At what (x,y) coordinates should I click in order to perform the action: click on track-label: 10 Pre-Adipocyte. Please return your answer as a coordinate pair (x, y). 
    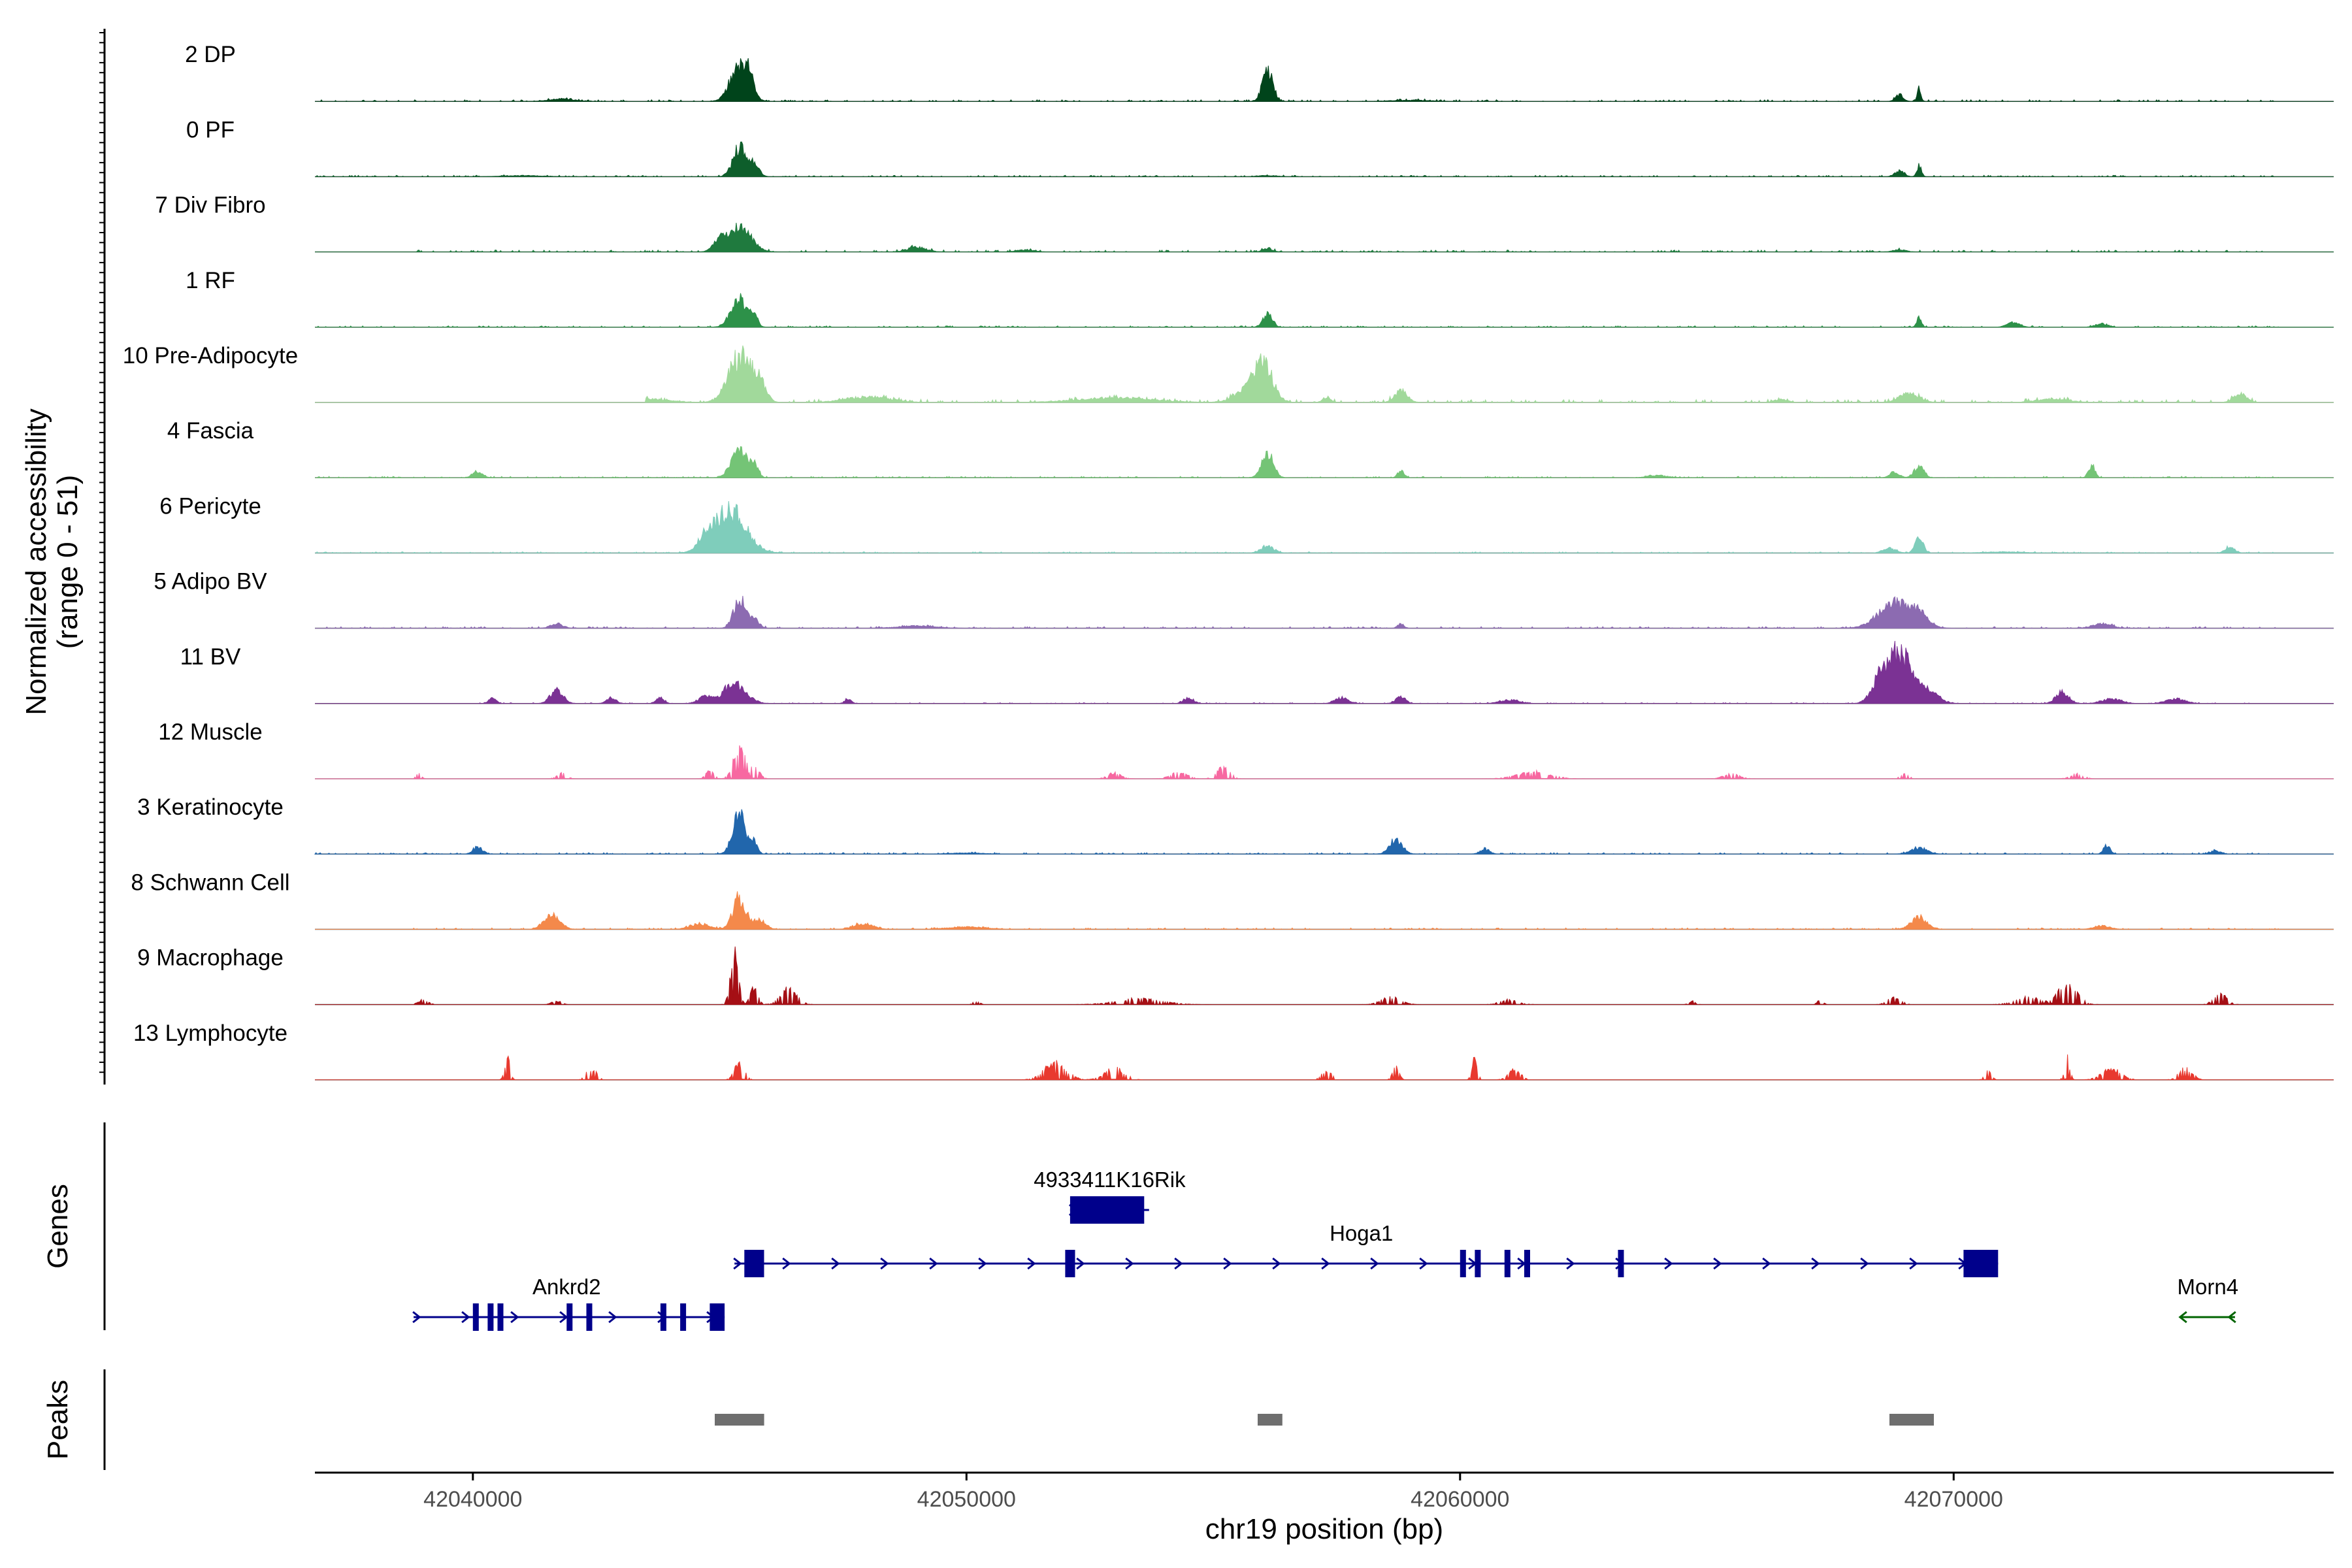
    Looking at the image, I should click on (210, 355).